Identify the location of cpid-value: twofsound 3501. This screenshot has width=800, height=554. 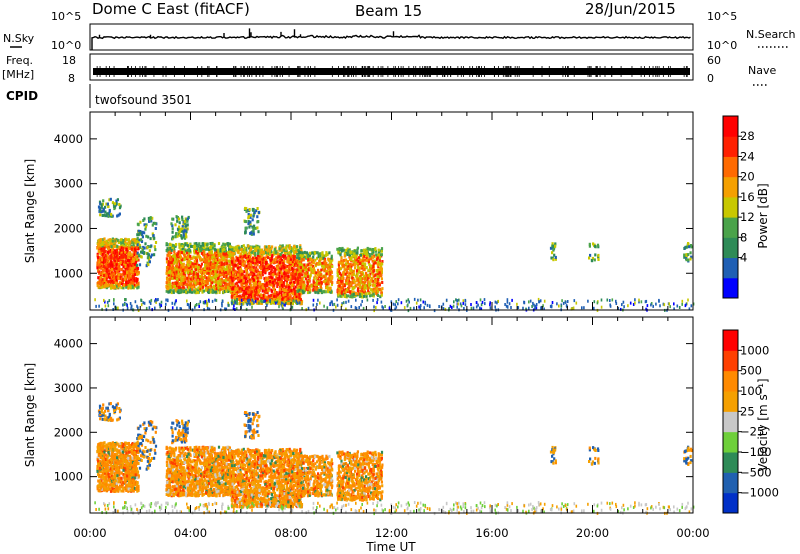
(143, 100).